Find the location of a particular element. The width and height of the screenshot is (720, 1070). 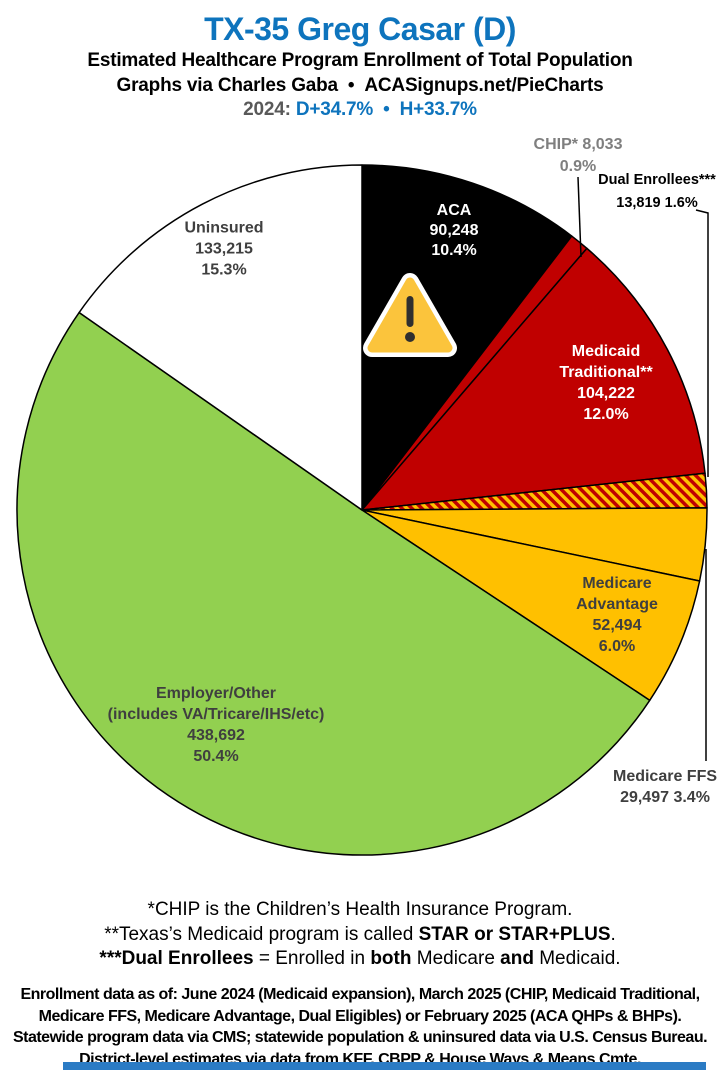

segment-value-pct: 13,819 1.6% is located at coordinates (657, 203).